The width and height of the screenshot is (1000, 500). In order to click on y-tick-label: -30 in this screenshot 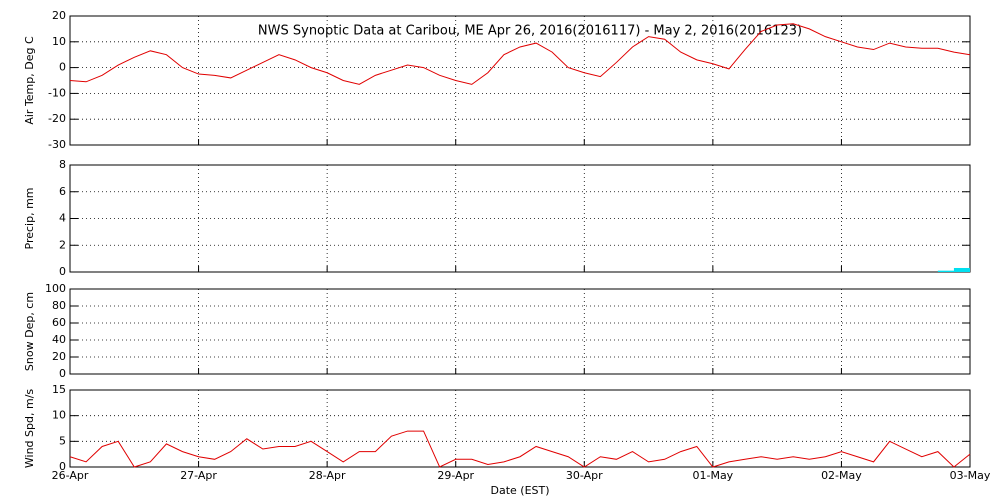, I will do `click(57, 144)`.